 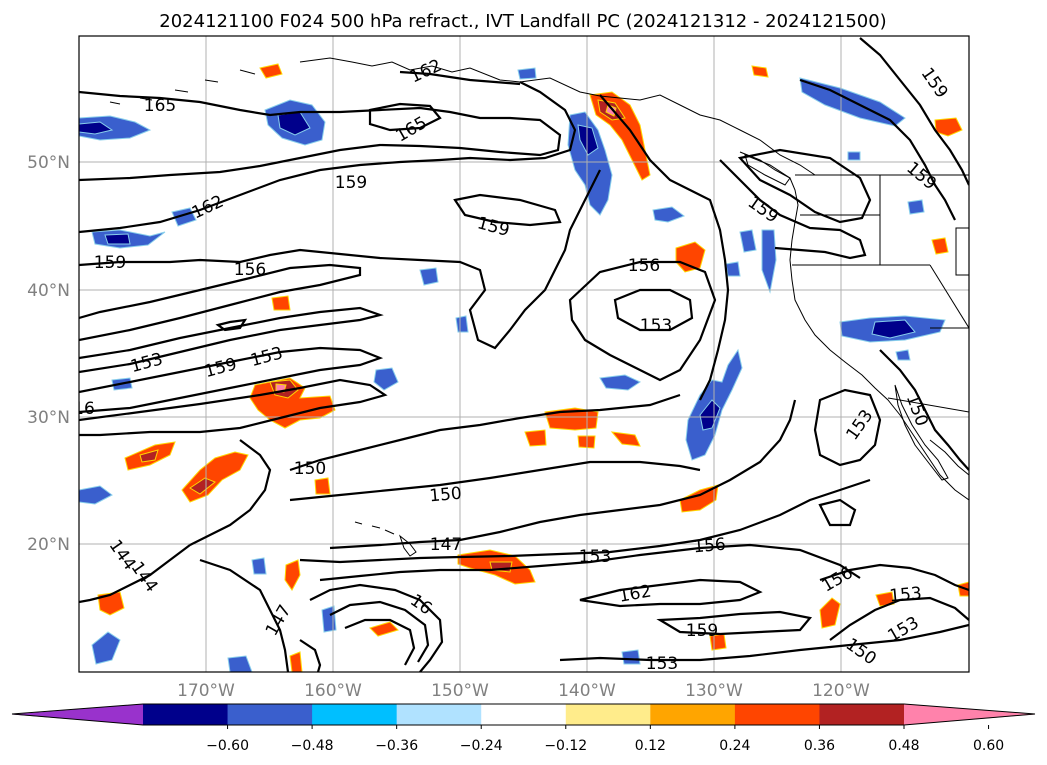 What do you see at coordinates (405, 117) in the screenshot?
I see `contour-165-loop` at bounding box center [405, 117].